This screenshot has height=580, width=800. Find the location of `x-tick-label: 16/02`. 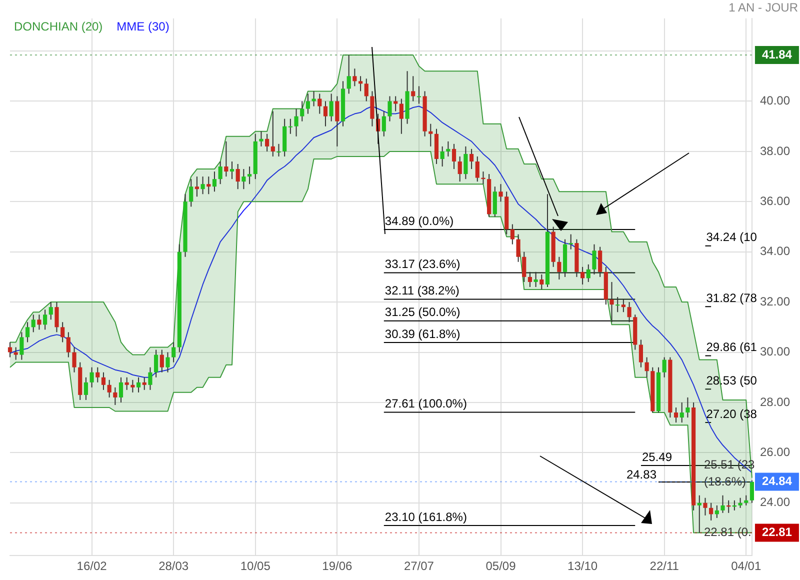

x-tick-label: 16/02 is located at coordinates (92, 566).